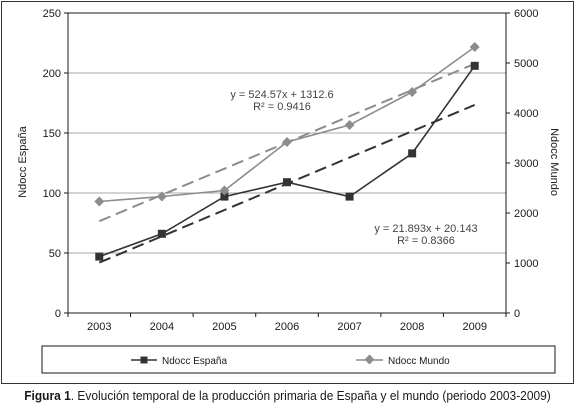 The width and height of the screenshot is (575, 411). I want to click on caption-label: Figura 1, so click(47, 395).